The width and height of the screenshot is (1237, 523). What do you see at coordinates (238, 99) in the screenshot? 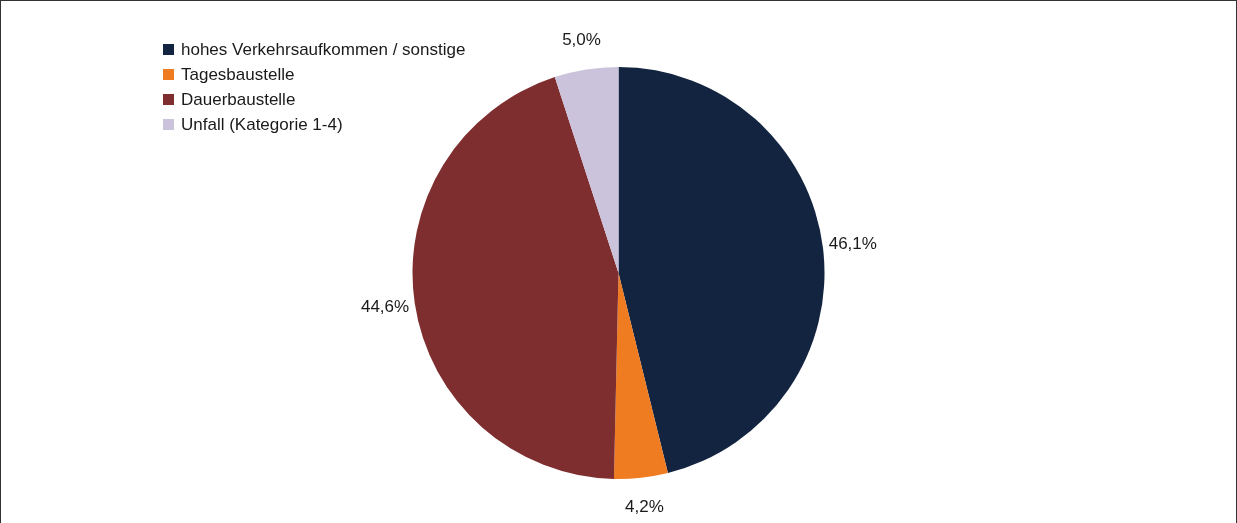
I see `legend-label: Dauerbaustelle` at bounding box center [238, 99].